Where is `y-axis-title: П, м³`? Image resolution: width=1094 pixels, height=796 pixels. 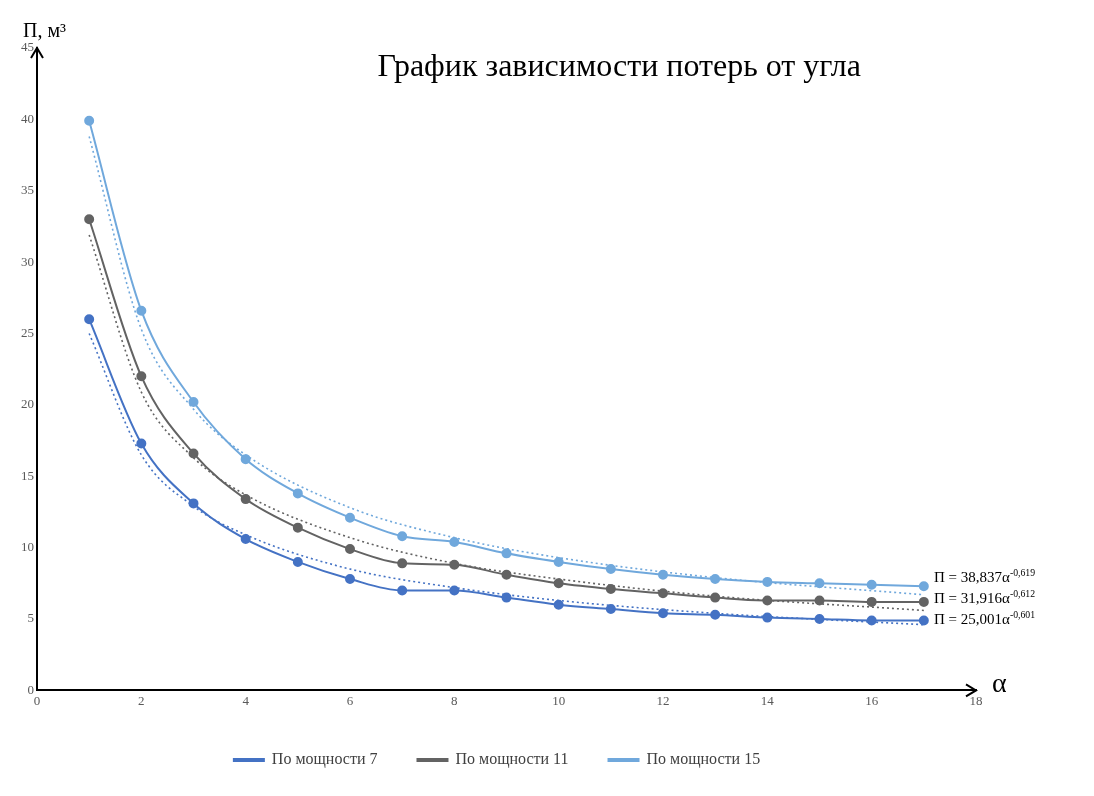
y-axis-title: П, м³ is located at coordinates (45, 30).